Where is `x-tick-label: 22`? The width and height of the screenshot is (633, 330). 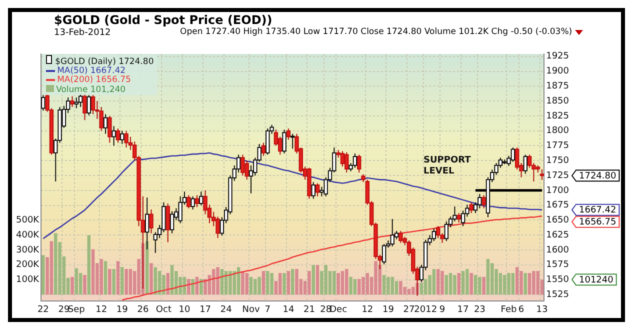 x-tick-label: 22 is located at coordinates (43, 309).